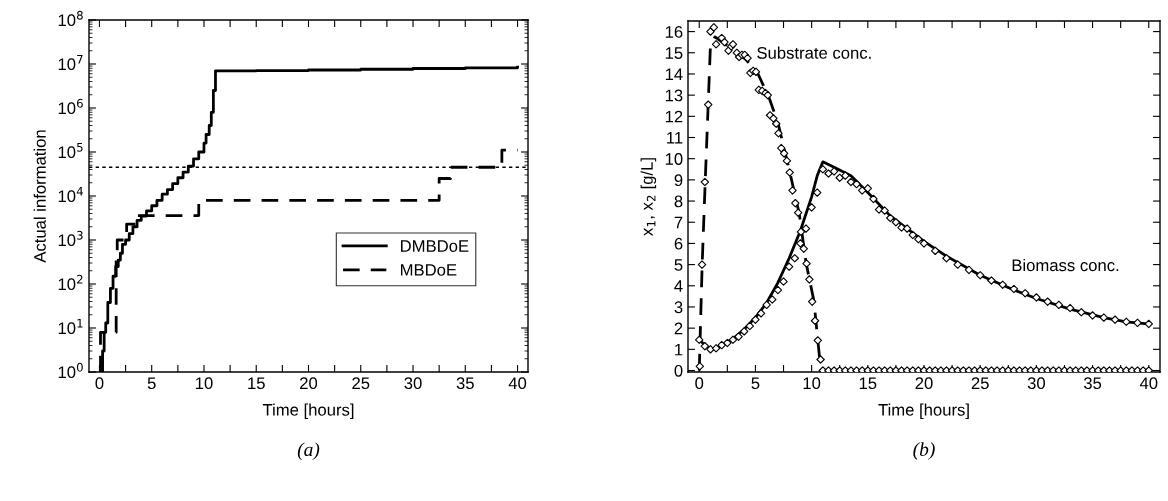 The height and width of the screenshot is (501, 1168). Describe the element at coordinates (678, 328) in the screenshot. I see `y-tick-label: 2` at that location.